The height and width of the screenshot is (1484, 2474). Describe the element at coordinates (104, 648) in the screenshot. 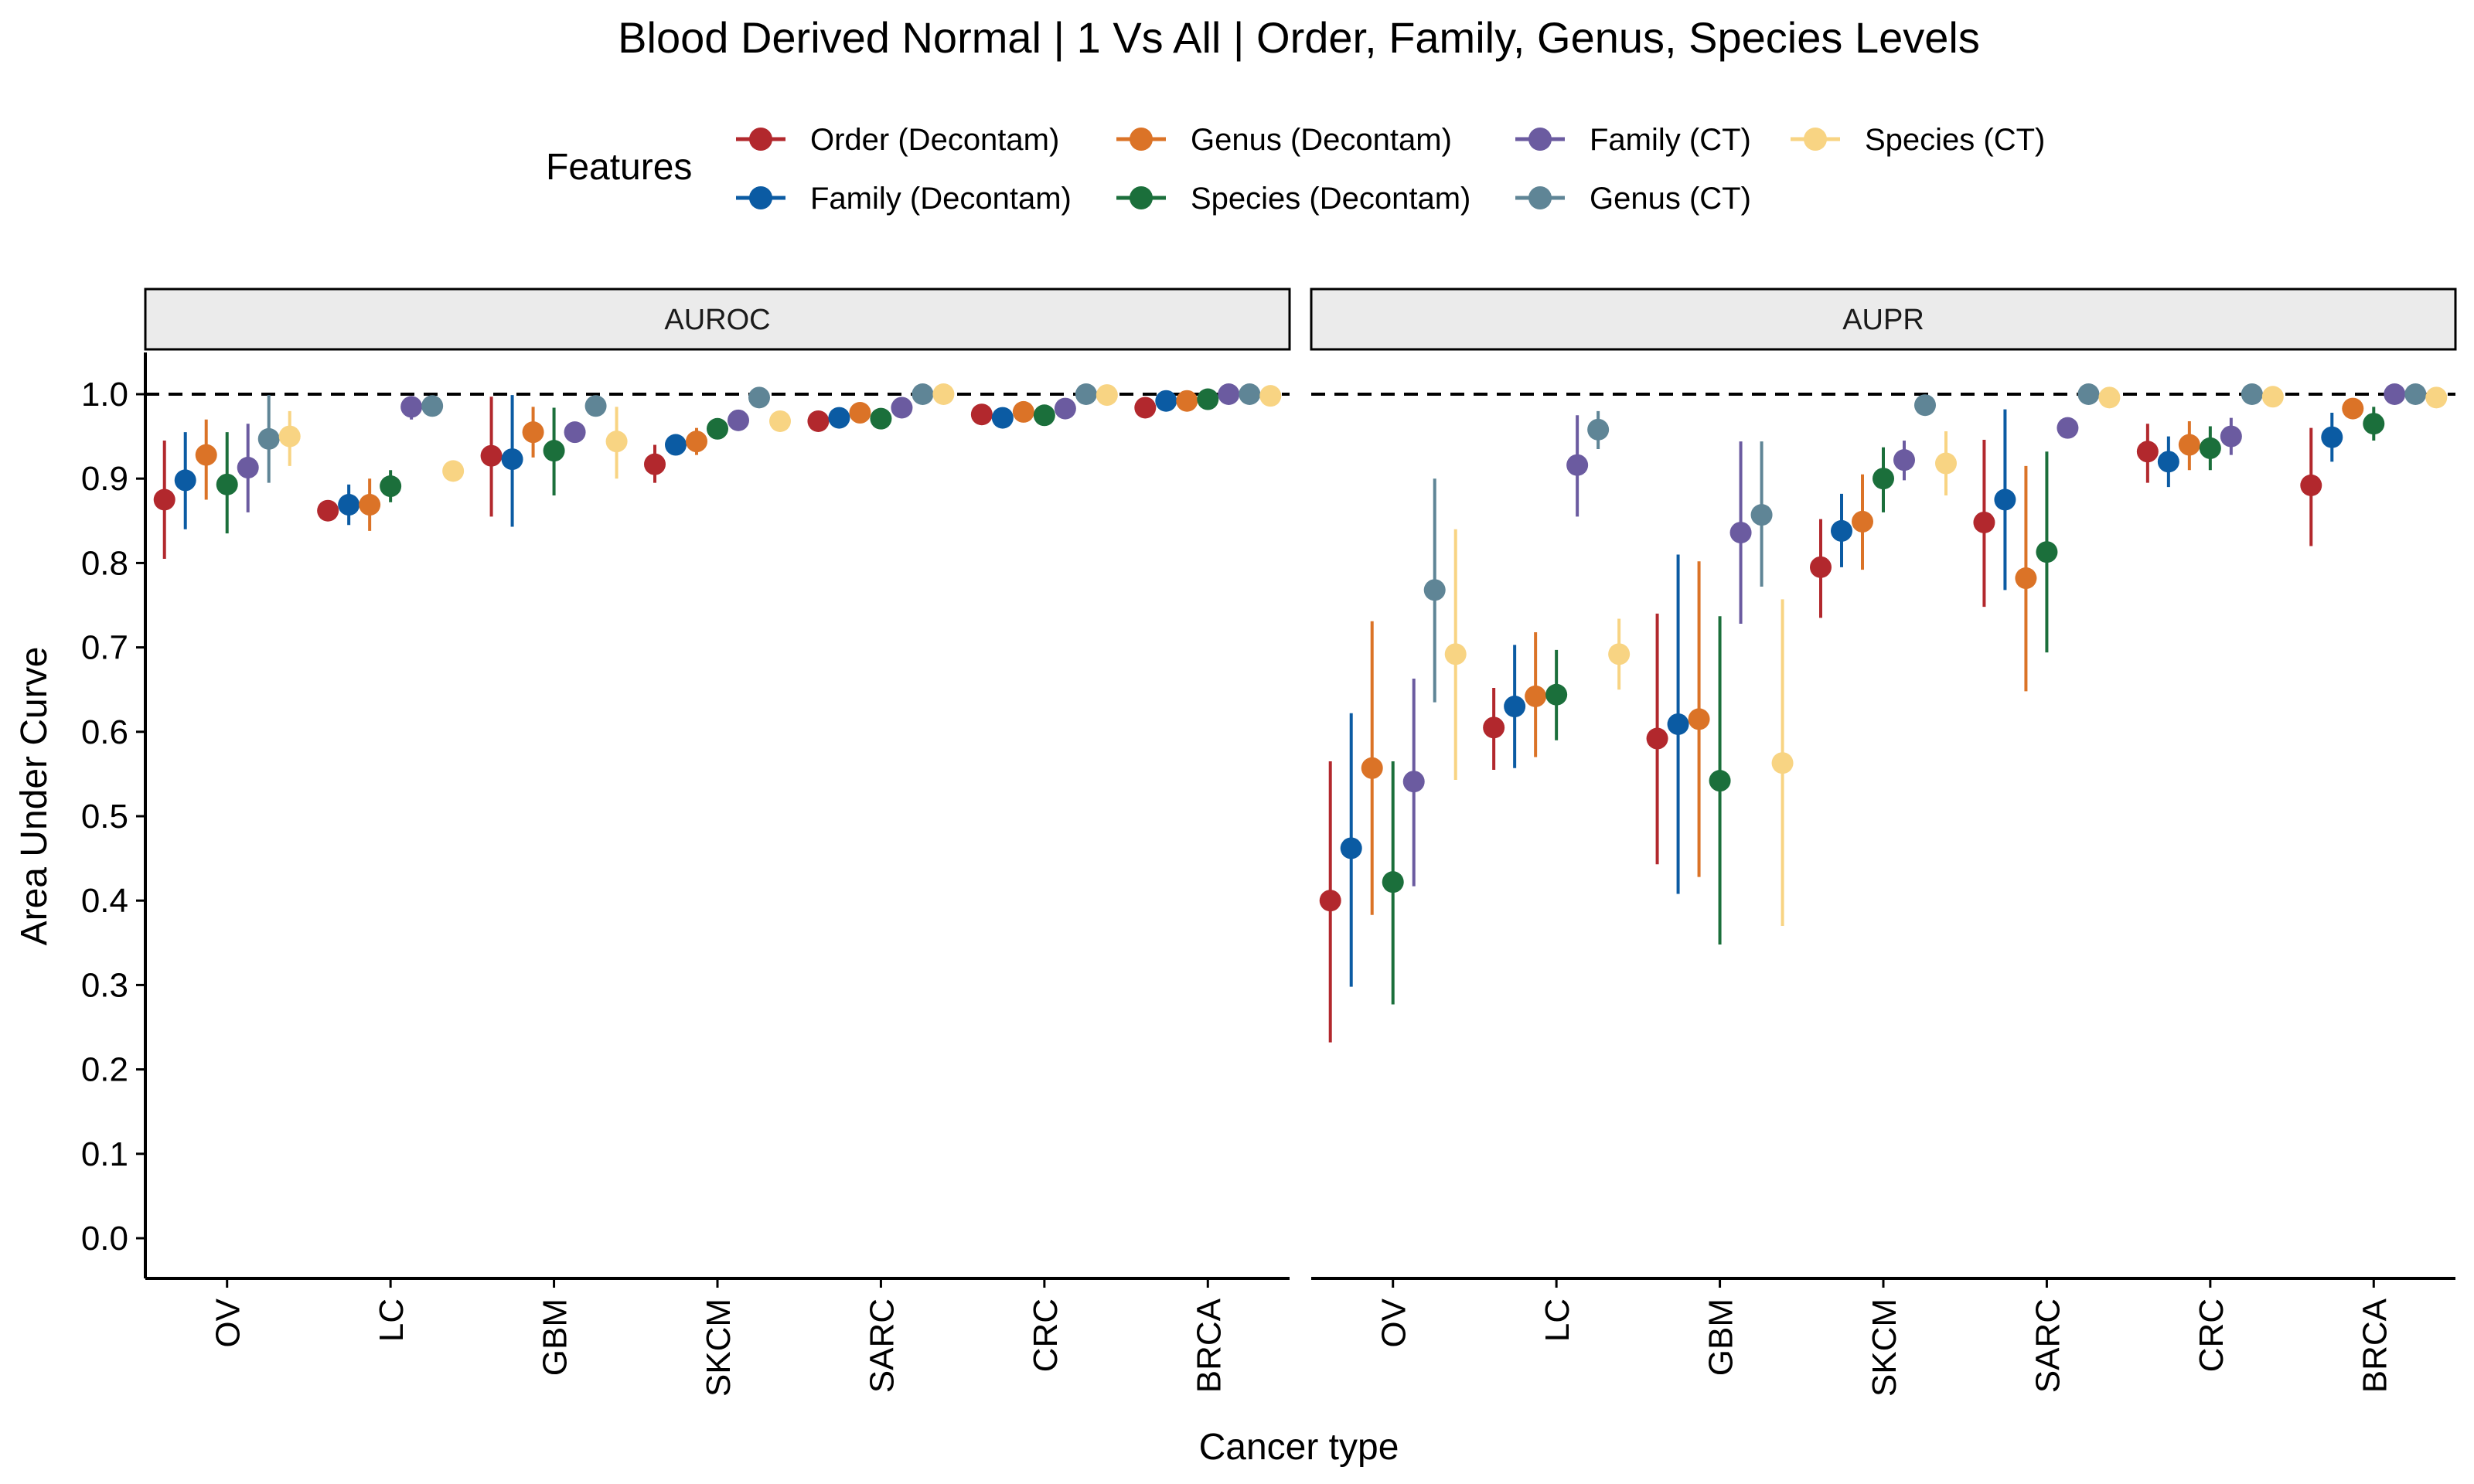

I see `y-tick-label: 0.7` at that location.